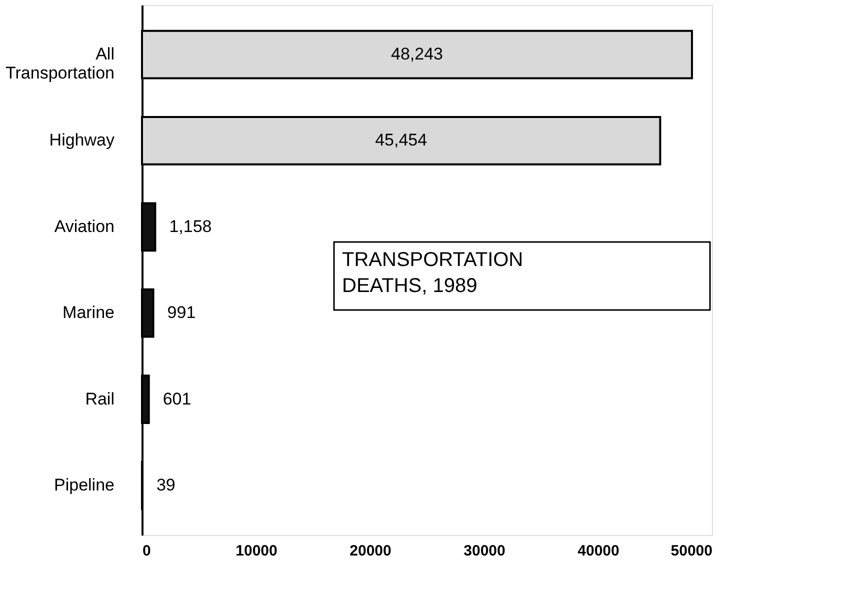  Describe the element at coordinates (599, 551) in the screenshot. I see `x-tick-label: 40000` at that location.